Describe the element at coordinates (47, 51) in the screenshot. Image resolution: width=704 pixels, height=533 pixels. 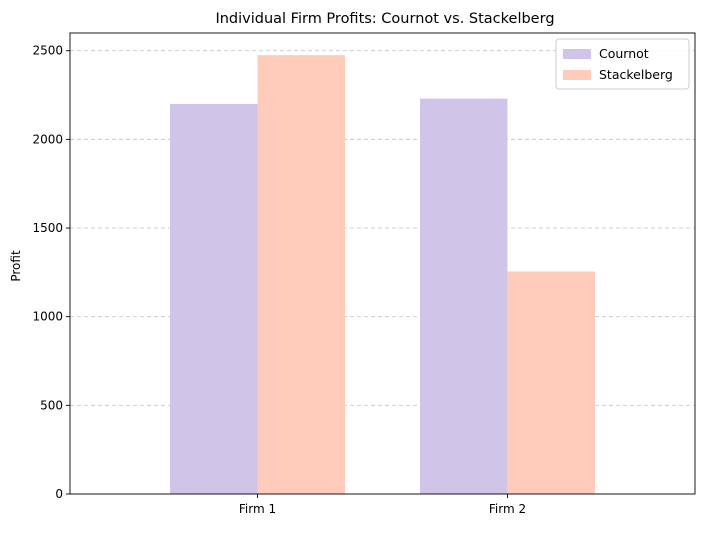
I see `y-tick-label: 2500` at that location.